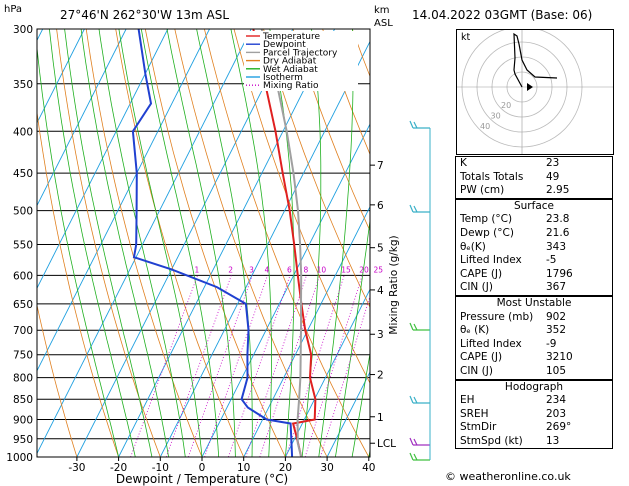  Describe the element at coordinates (380, 291) in the screenshot. I see `km-tick-label: 4` at that location.